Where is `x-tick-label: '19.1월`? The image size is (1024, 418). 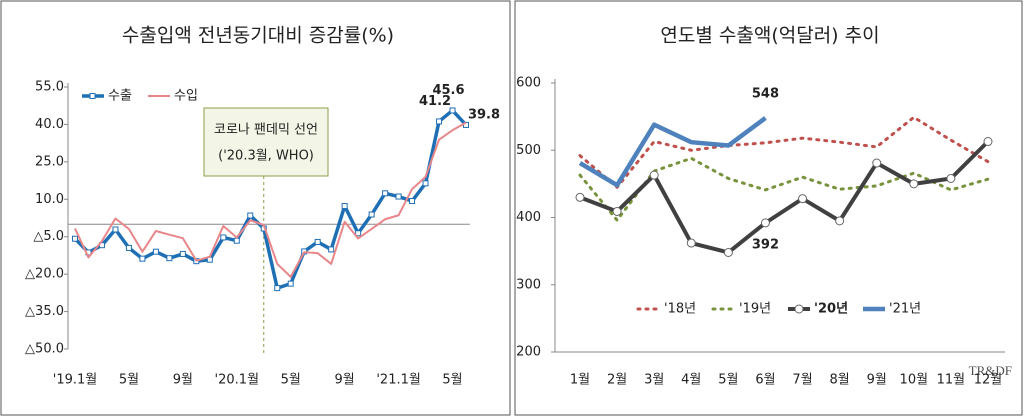
x-tick-label: '19.1월 is located at coordinates (75, 380).